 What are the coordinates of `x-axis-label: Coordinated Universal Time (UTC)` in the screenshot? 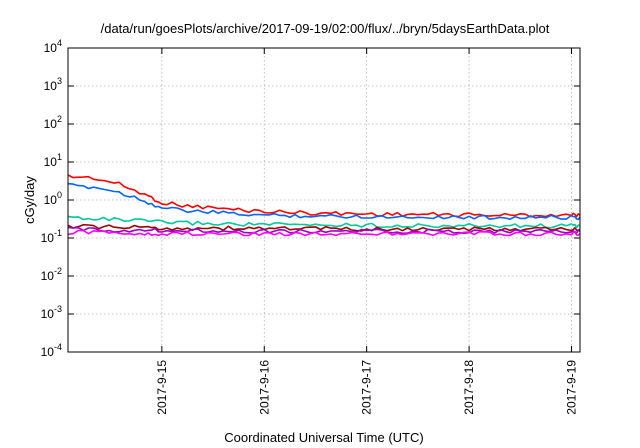 It's located at (323, 437).